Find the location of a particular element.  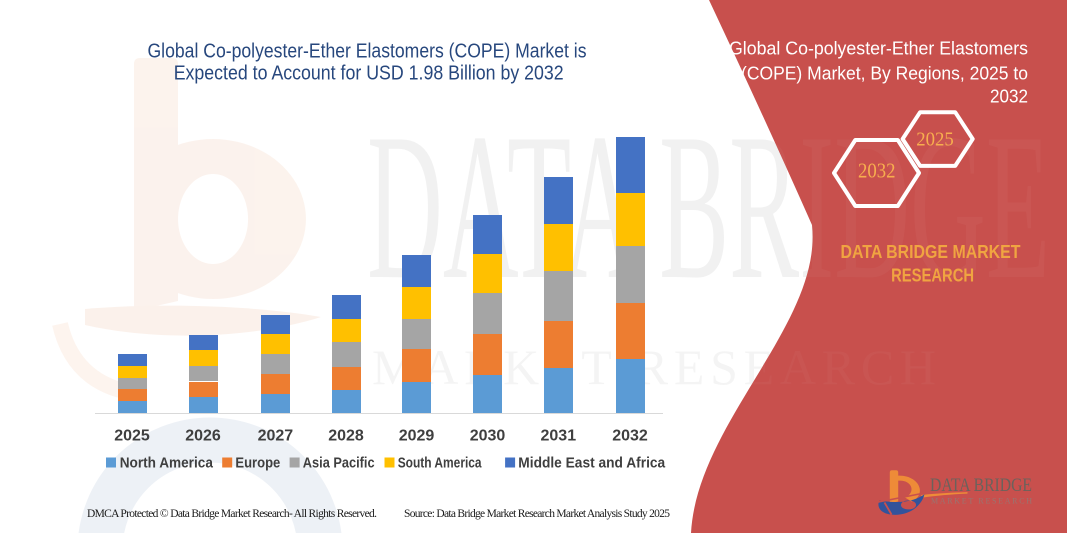

svg-text:Global Co-polyester-Ether Elas: Global Co-polyester-Ether Elastomers is located at coordinates (878, 47).